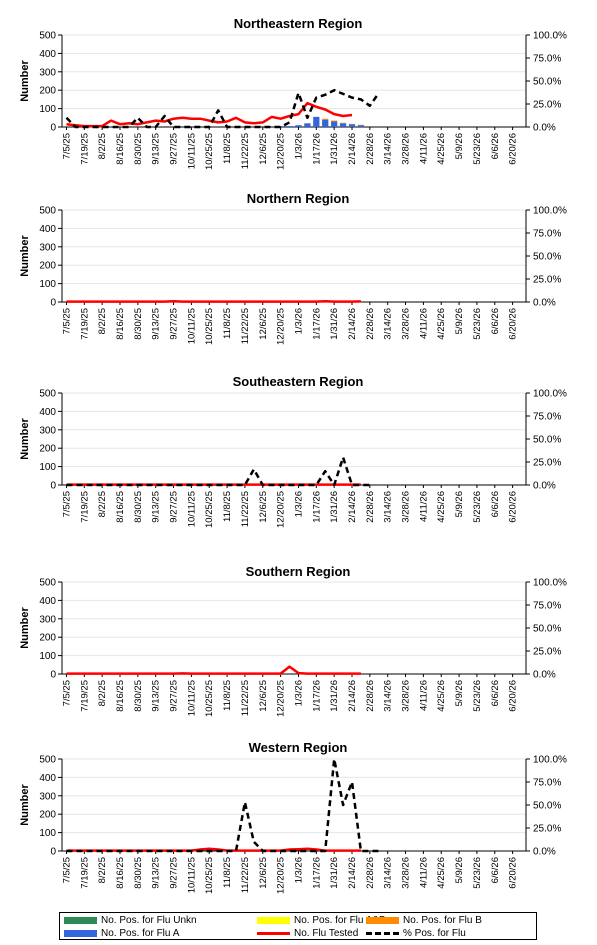 This screenshot has width=597, height=945. What do you see at coordinates (140, 933) in the screenshot?
I see `legend-label-flu-a: No. Pos. for Flu A` at bounding box center [140, 933].